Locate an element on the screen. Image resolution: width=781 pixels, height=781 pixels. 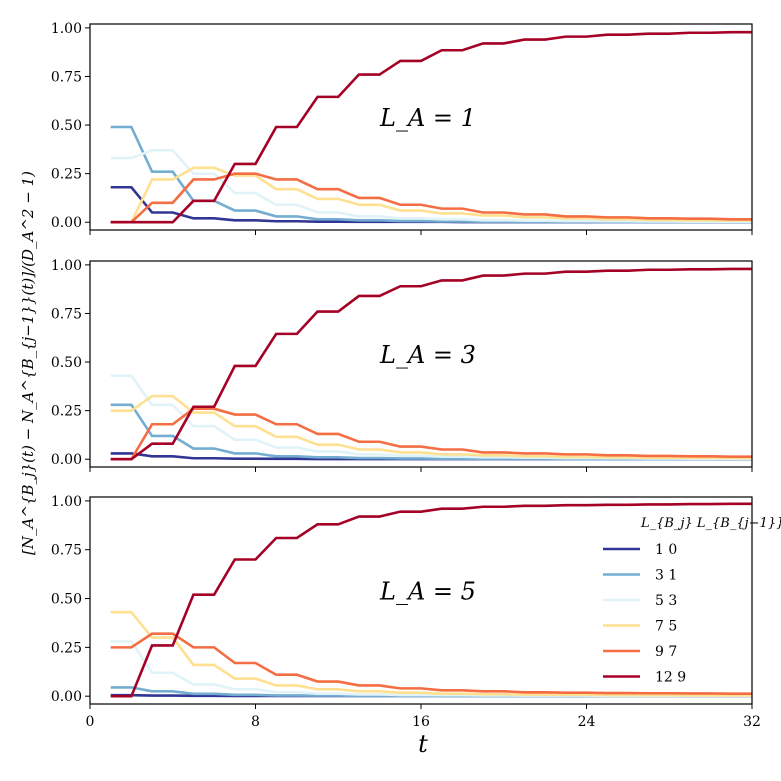
x-tick-label: 8 is located at coordinates (255, 722).